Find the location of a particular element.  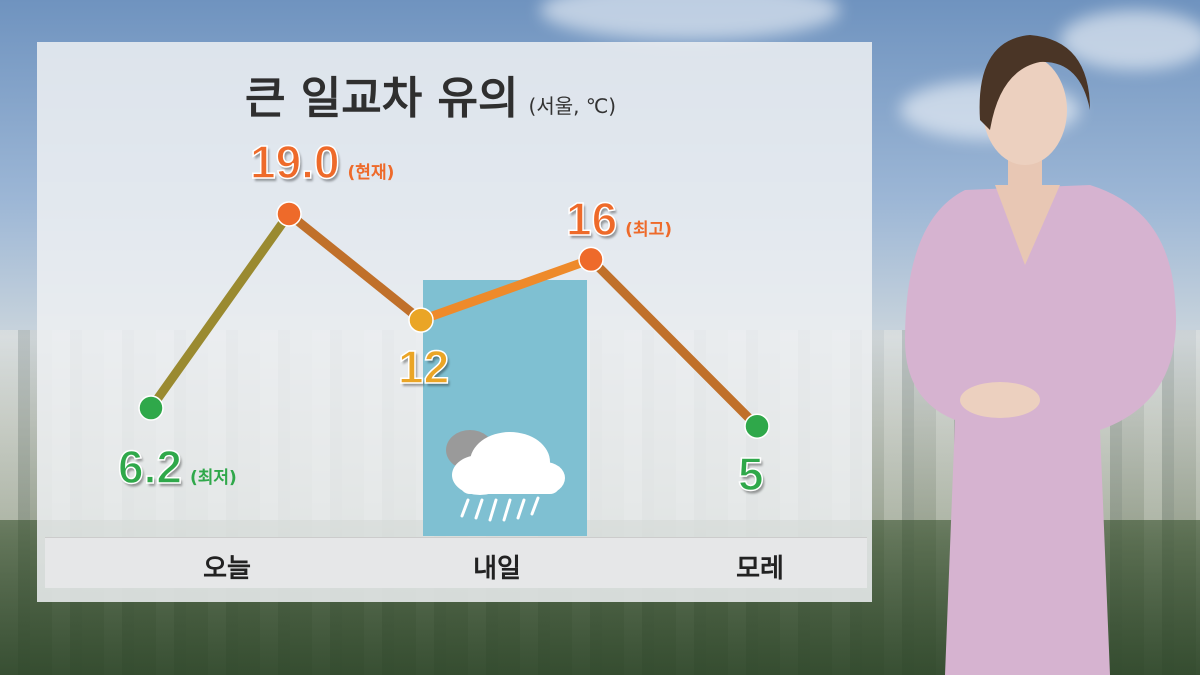

data-note: (최고) is located at coordinates (648, 230).